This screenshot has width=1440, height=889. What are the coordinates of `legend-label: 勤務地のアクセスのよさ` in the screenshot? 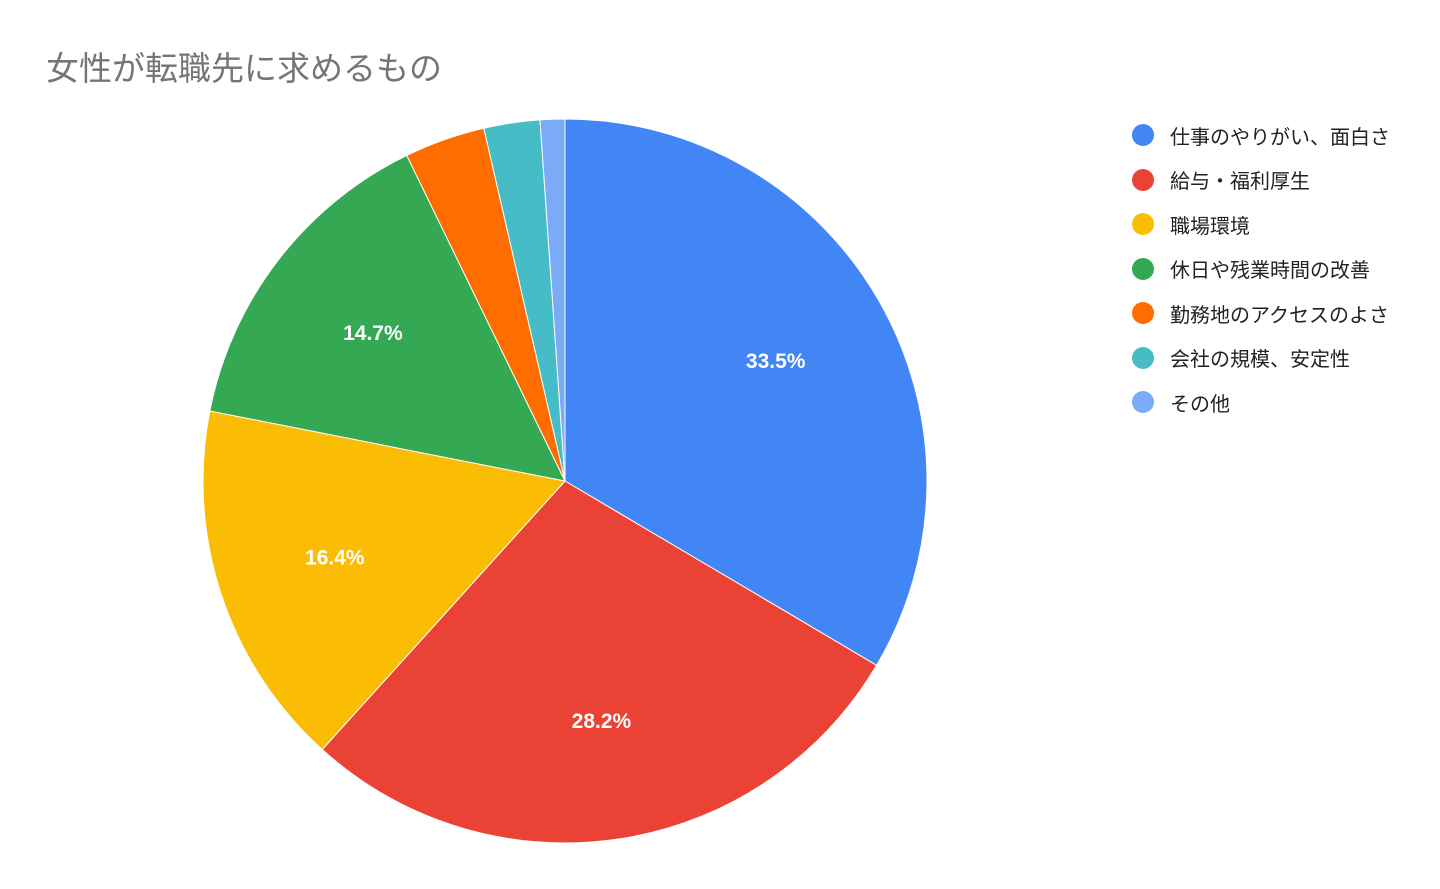 It's located at (1279, 314).